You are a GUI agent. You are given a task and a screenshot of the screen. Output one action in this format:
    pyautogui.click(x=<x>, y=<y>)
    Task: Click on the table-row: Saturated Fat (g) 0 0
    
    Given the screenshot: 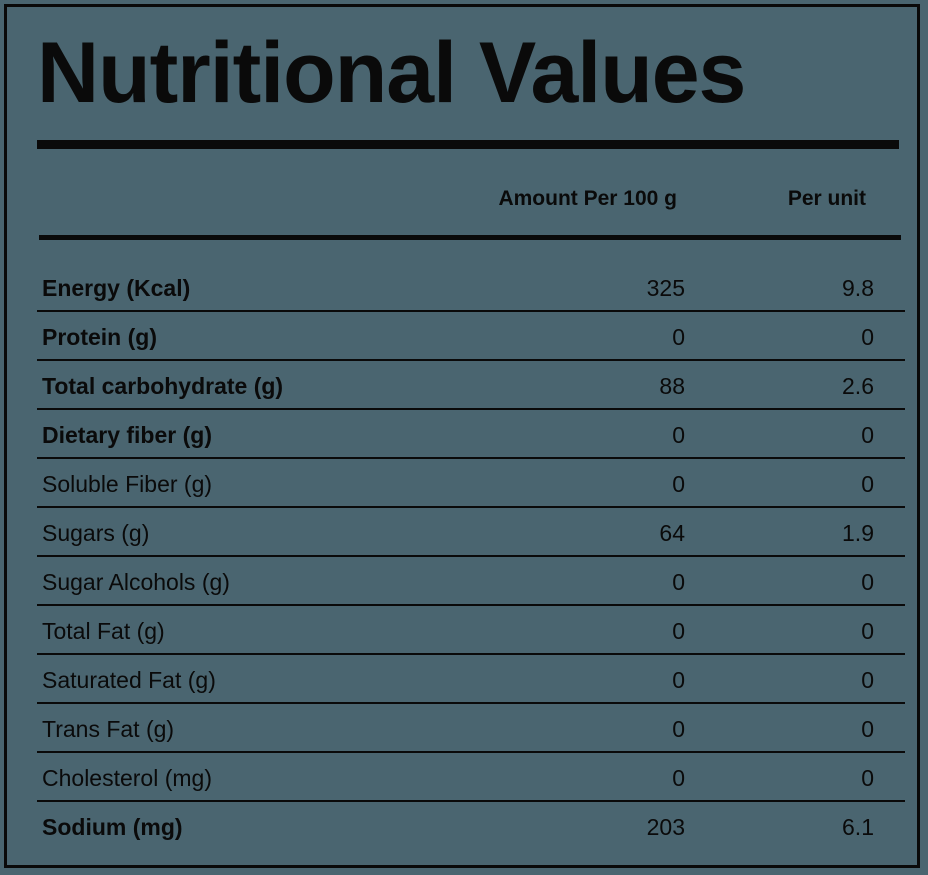 What is the action you would take?
    pyautogui.click(x=471, y=679)
    